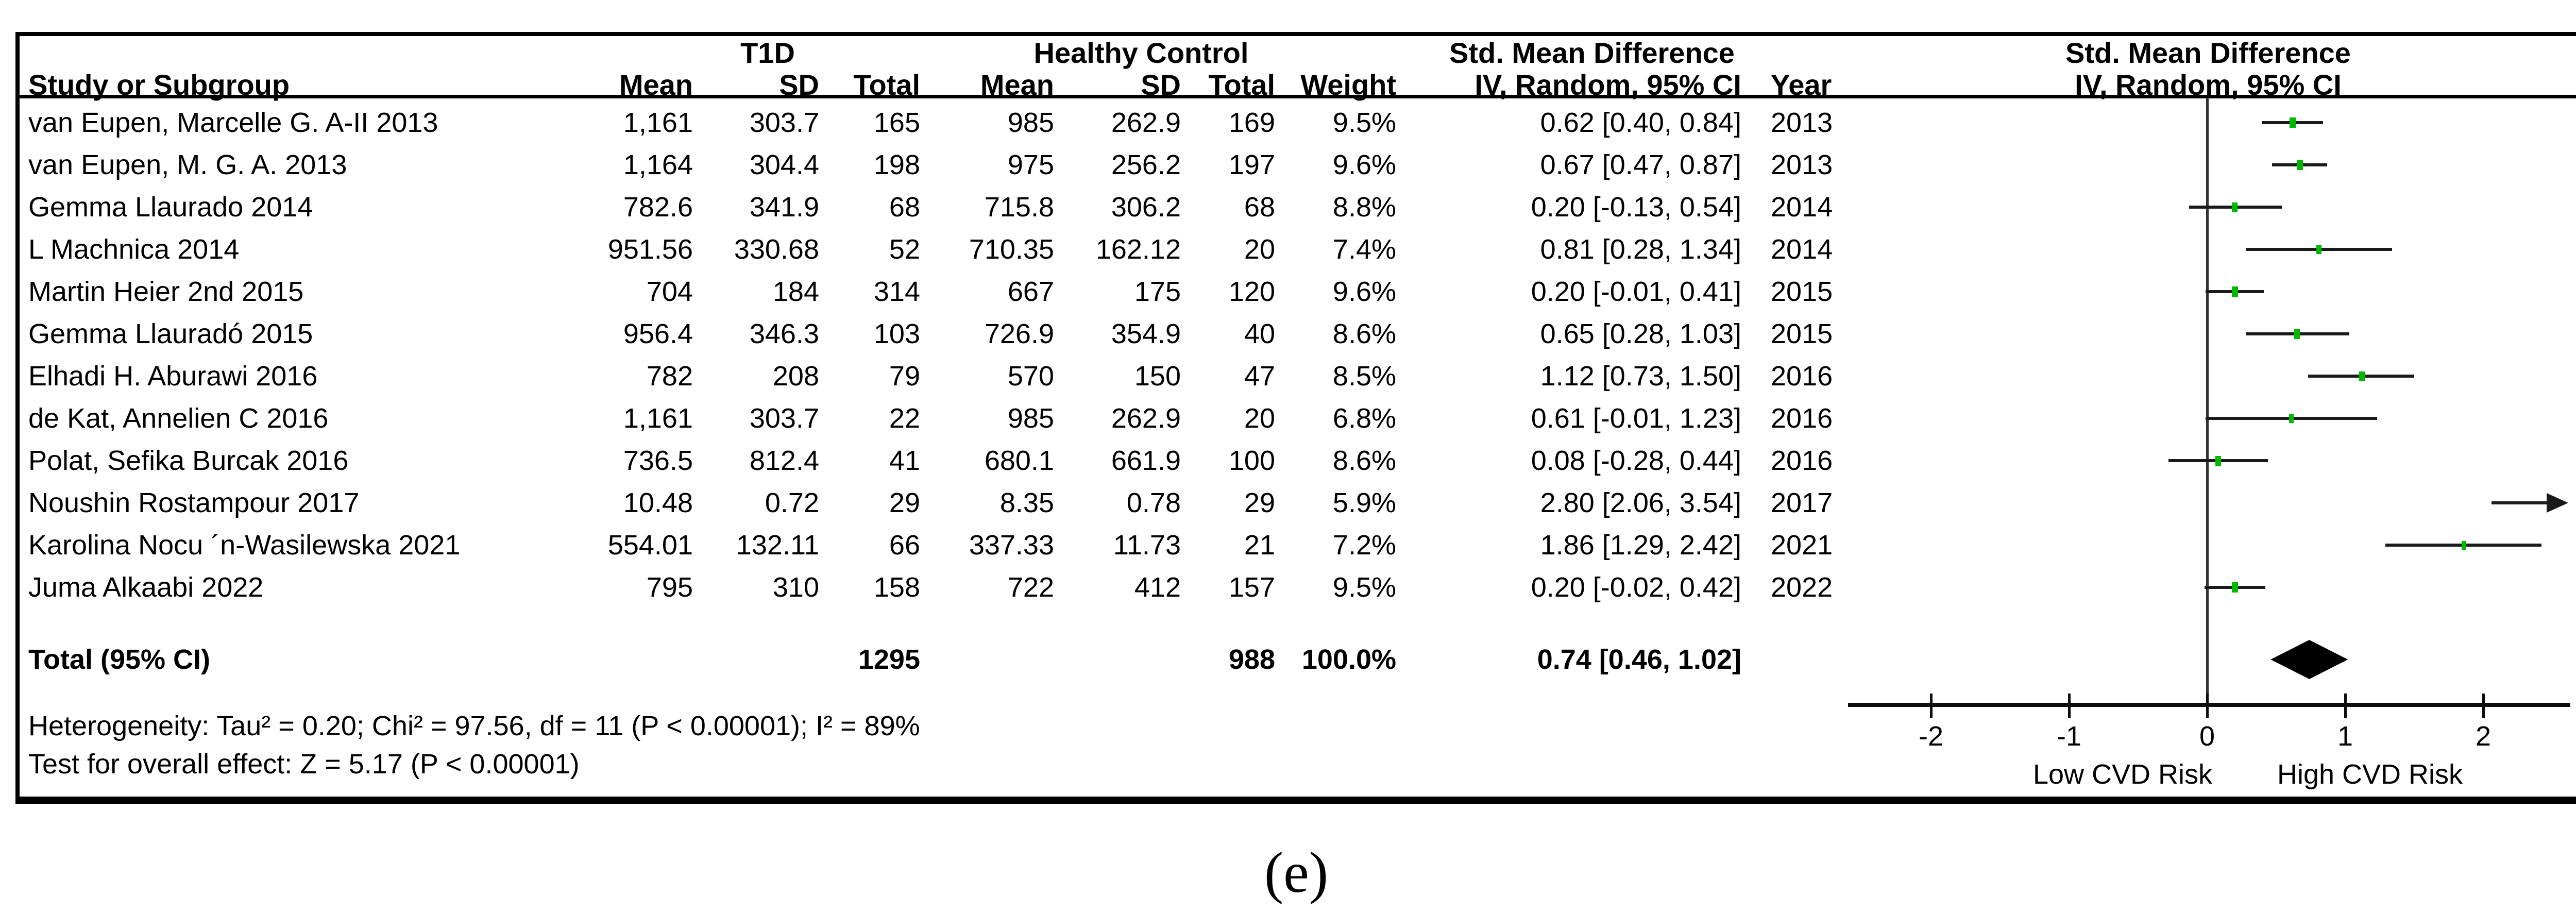 The width and height of the screenshot is (2576, 913). I want to click on ci-cell: 0.65 [0.28, 1.03], so click(1640, 333).